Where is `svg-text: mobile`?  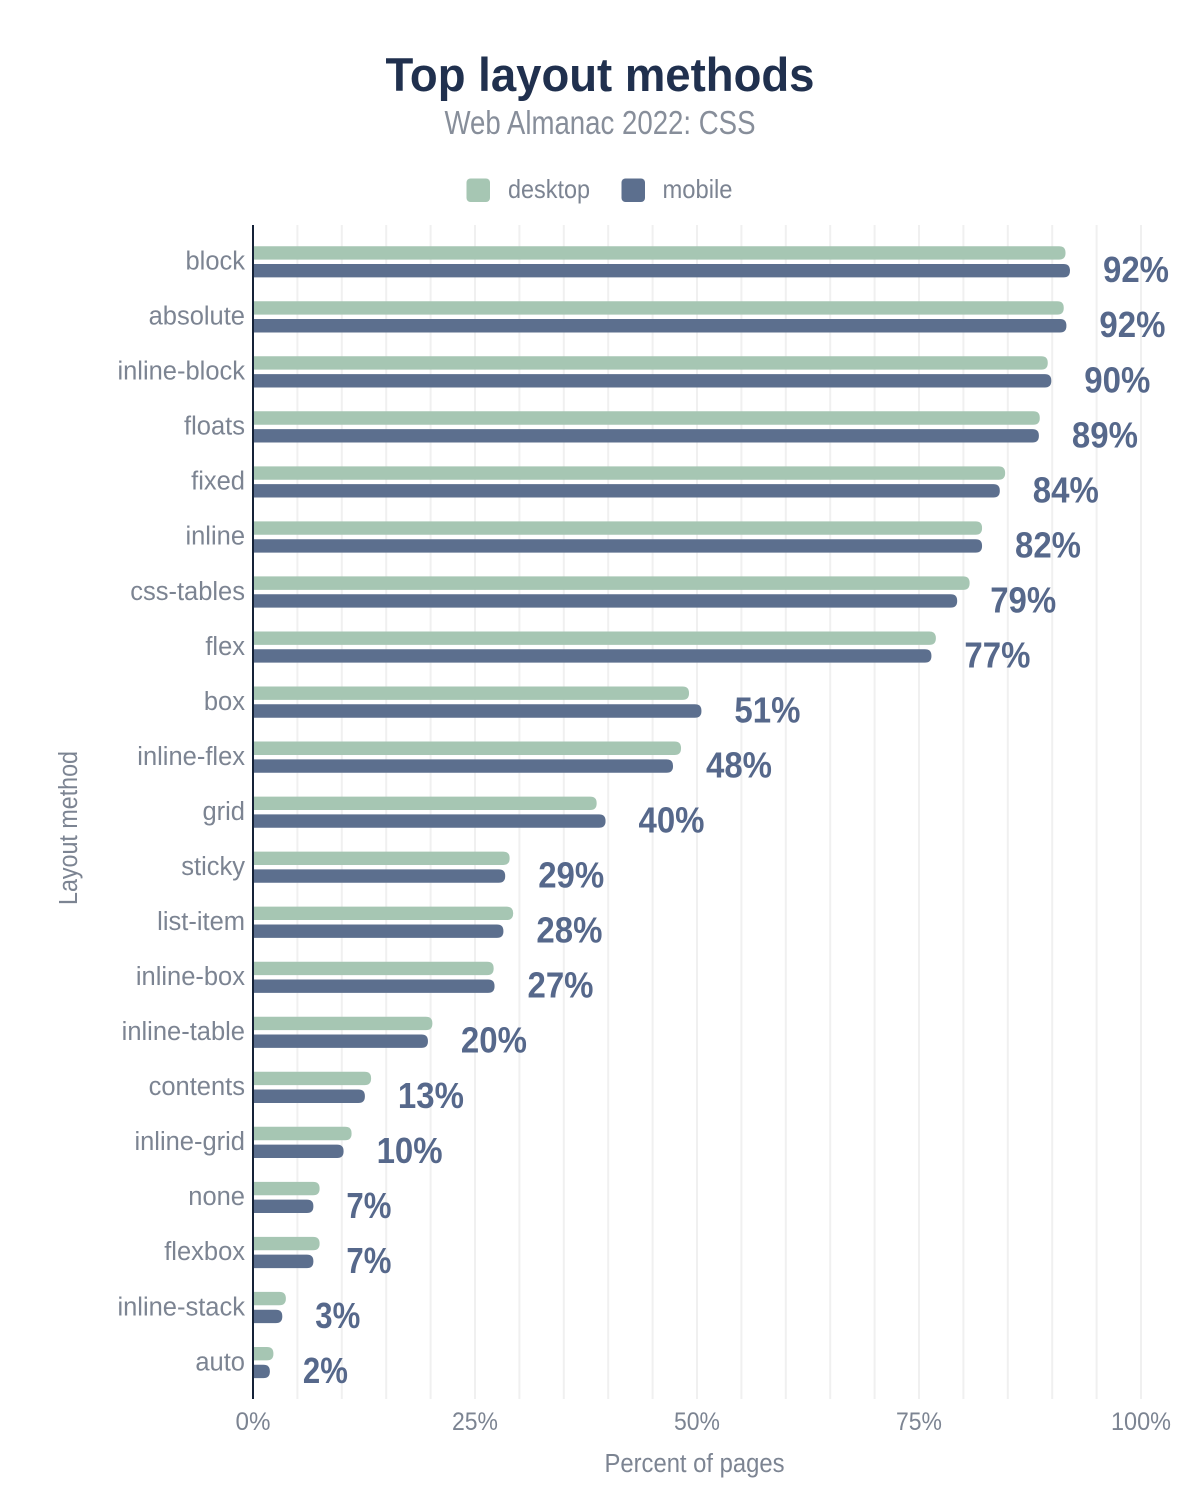 svg-text: mobile is located at coordinates (698, 189).